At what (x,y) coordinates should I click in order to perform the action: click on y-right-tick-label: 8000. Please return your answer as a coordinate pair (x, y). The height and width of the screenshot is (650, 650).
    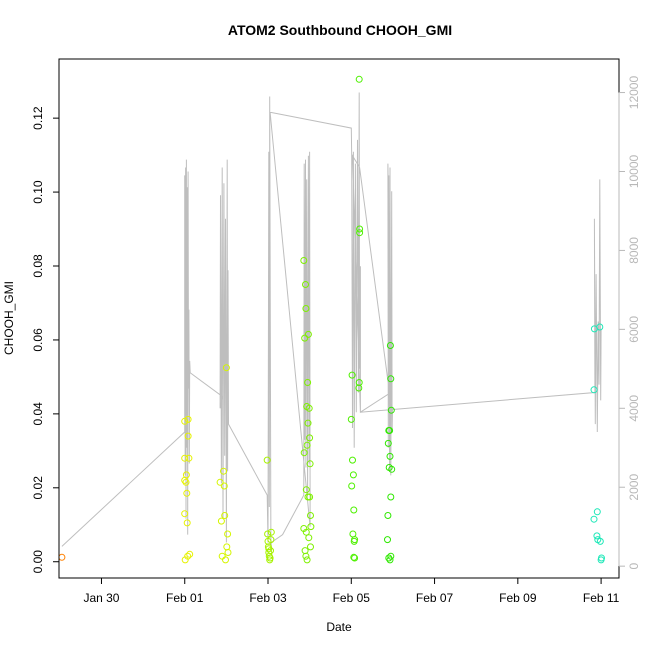
    Looking at the image, I should click on (634, 250).